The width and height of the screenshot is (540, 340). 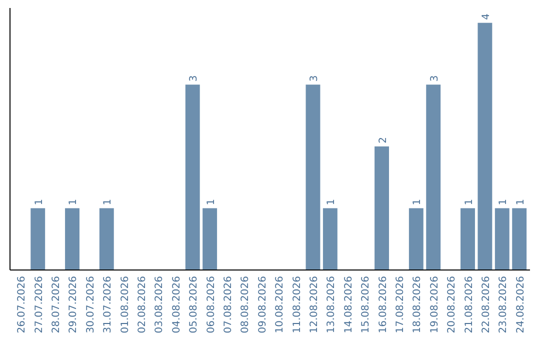 I want to click on x-tick-label: 15.08.2026, so click(x=366, y=305).